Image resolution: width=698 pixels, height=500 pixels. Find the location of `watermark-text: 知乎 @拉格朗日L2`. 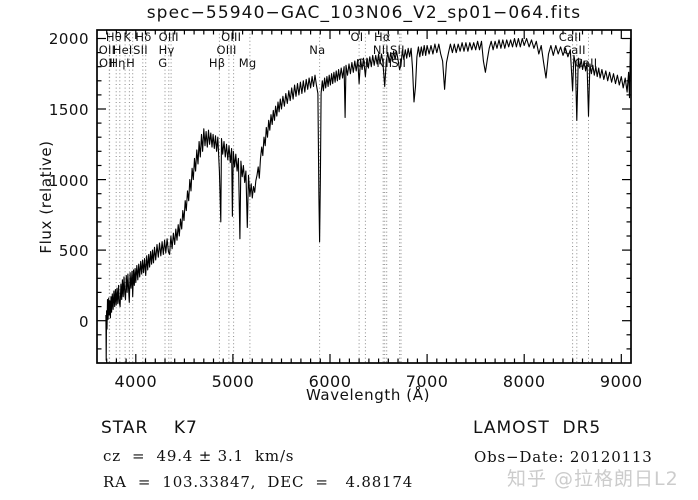

watermark-text: 知乎 @拉格朗日L2 is located at coordinates (593, 479).